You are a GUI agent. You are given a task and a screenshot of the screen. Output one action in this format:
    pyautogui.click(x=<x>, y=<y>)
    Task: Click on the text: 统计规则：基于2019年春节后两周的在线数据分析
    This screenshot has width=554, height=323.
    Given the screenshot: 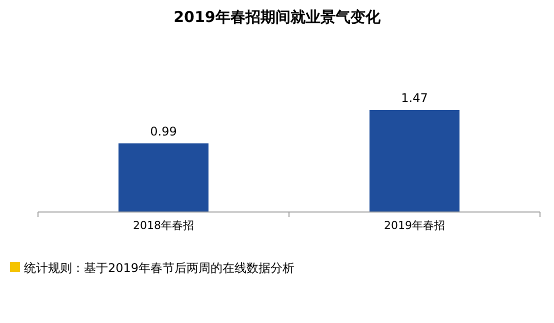 What is the action you would take?
    pyautogui.click(x=159, y=268)
    